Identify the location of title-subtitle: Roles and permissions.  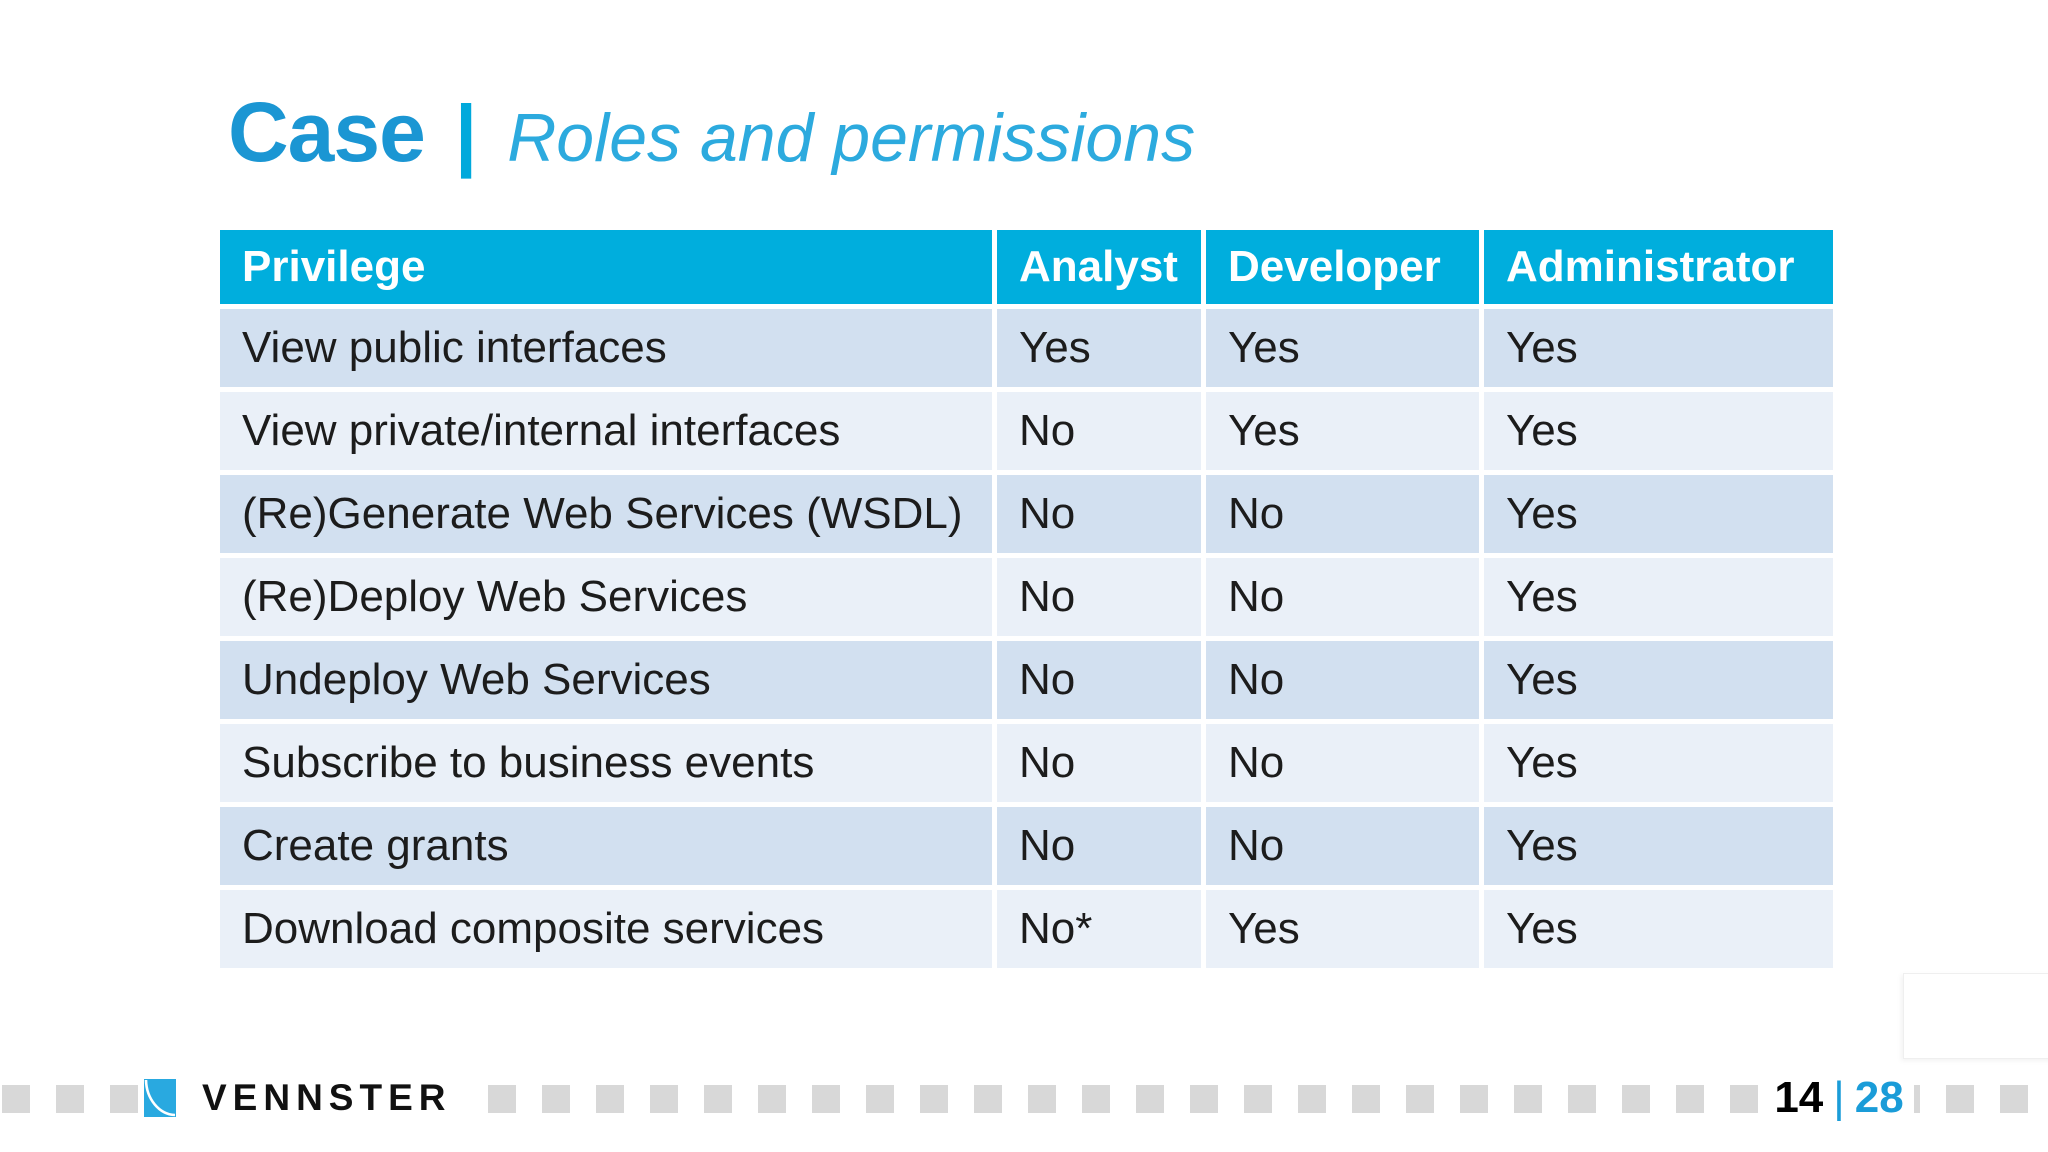
(851, 138).